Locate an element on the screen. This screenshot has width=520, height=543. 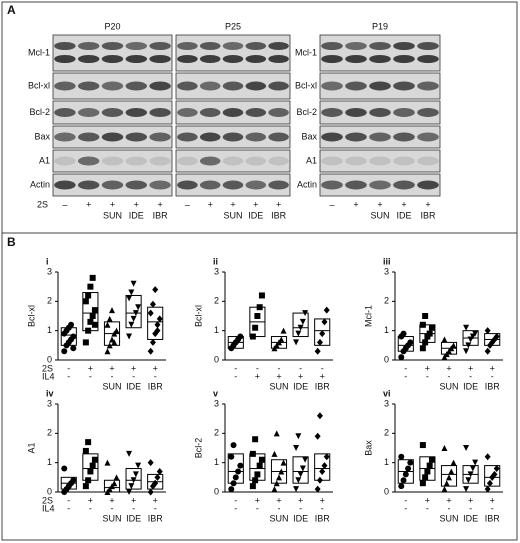
blot-title: P19 is located at coordinates (380, 26).